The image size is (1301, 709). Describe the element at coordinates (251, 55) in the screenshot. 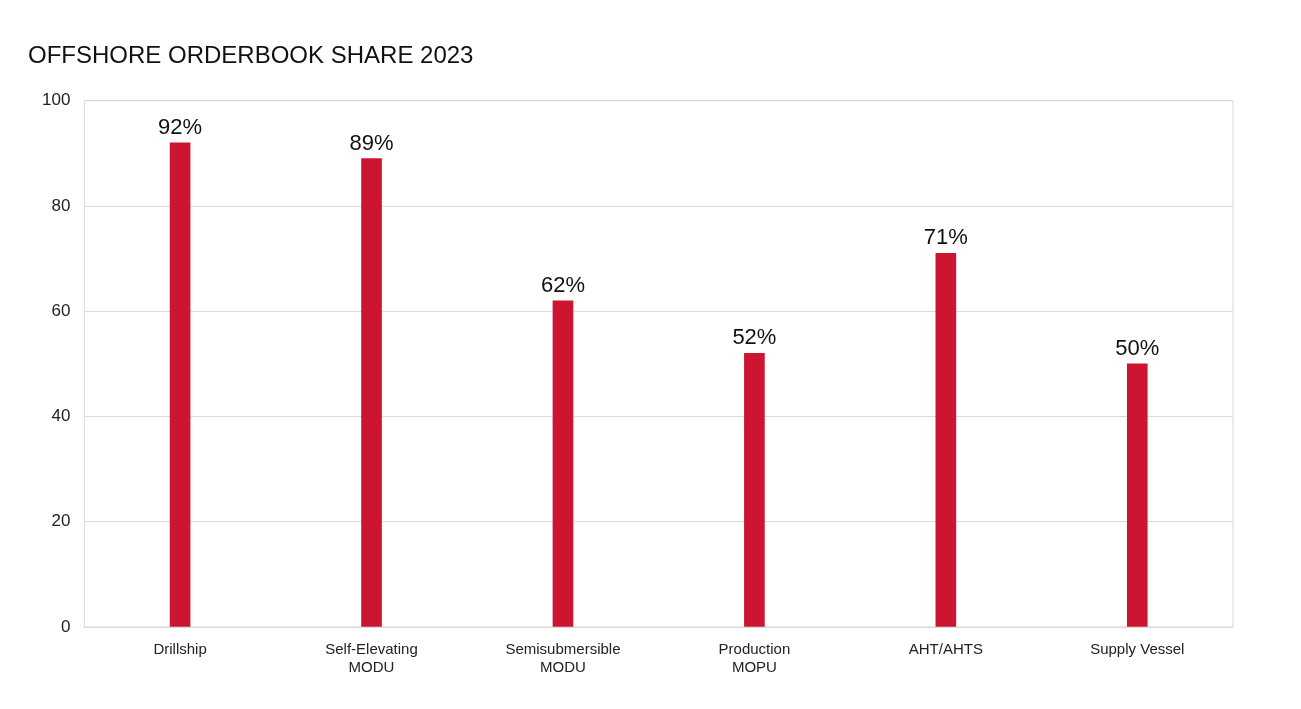

I see `chart-title: OFFSHORE ORDERBOOK SHARE 2023` at that location.